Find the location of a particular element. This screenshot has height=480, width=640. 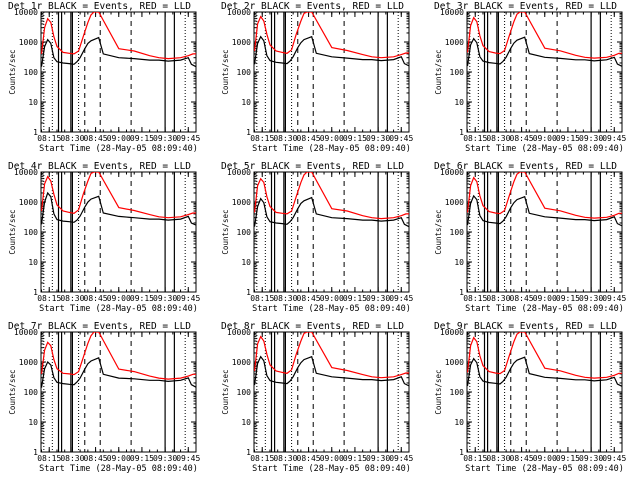

chart-title: Det 9r BLACK = Events, RED = LLD is located at coordinates (525, 326).